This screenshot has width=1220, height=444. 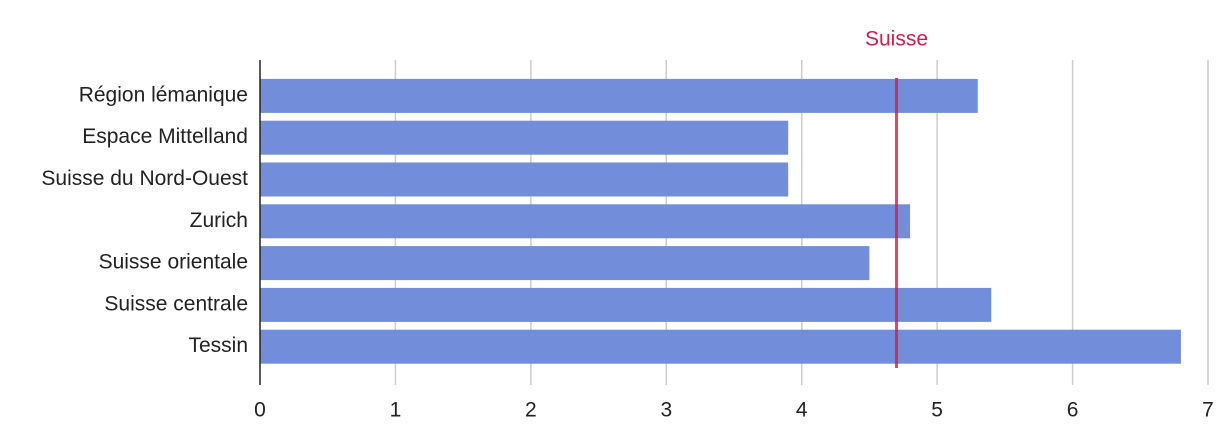 What do you see at coordinates (531, 410) in the screenshot?
I see `x-tick-label: 2` at bounding box center [531, 410].